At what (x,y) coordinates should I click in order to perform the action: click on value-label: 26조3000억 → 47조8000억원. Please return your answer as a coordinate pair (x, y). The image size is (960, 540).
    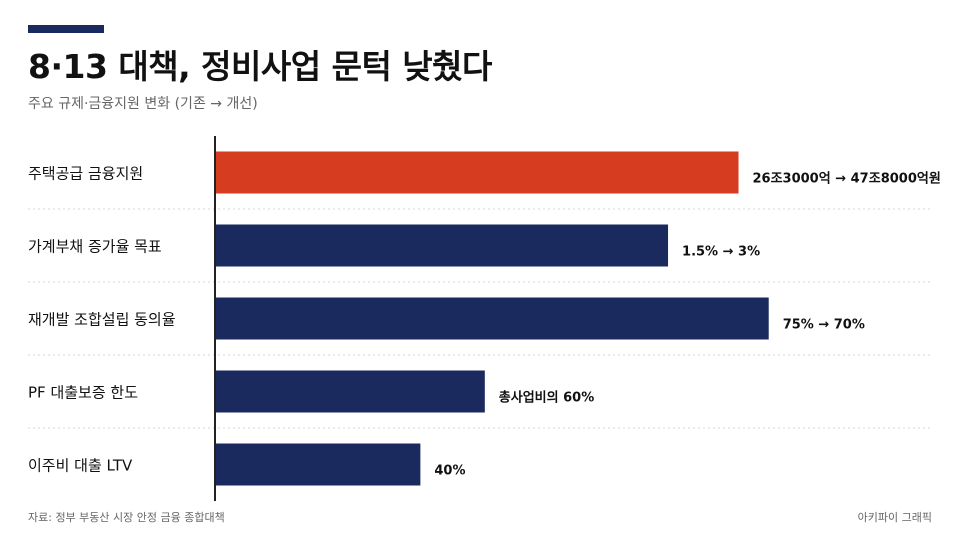
    Looking at the image, I should click on (847, 179).